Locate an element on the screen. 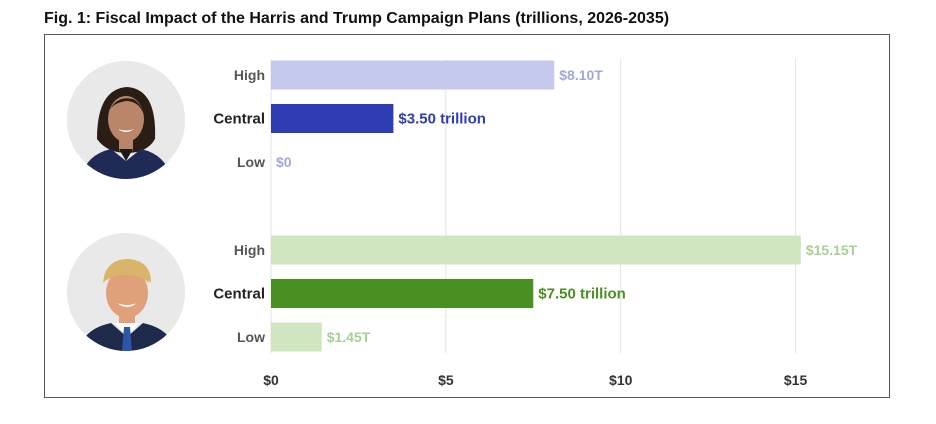 Image resolution: width=936 pixels, height=424 pixels. data-label: $15.15T is located at coordinates (832, 250).